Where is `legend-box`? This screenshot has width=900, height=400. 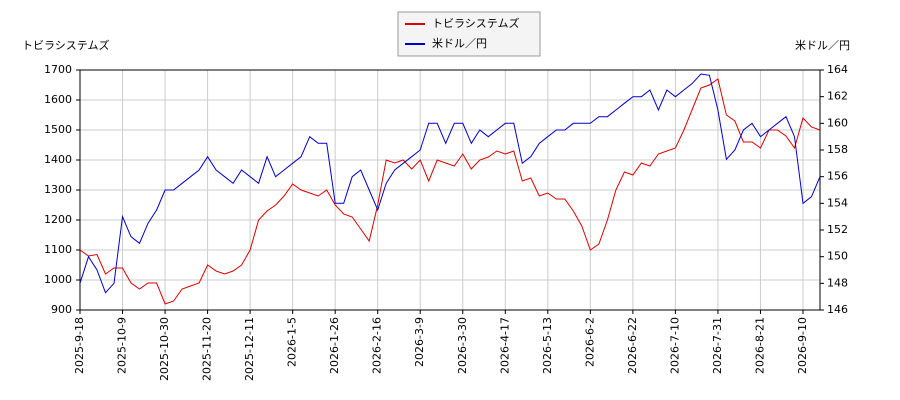 legend-box is located at coordinates (469, 34).